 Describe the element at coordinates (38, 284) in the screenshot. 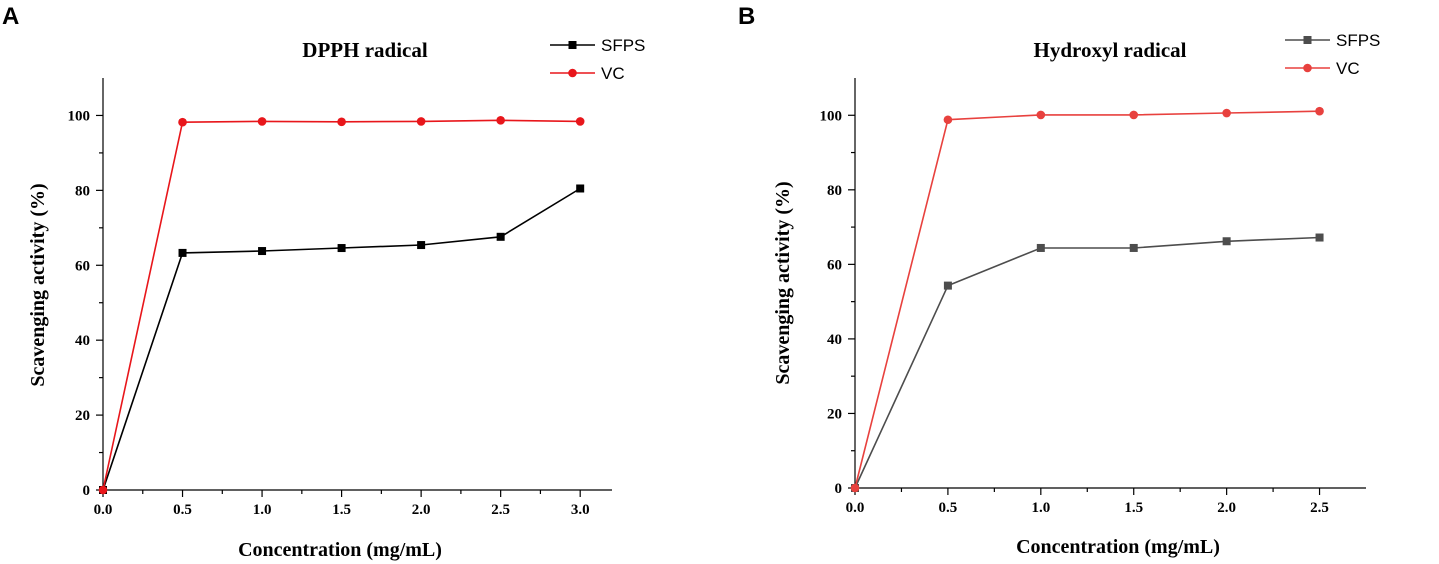

I see `y-axis-title-a: Scavenging activity (%)` at that location.